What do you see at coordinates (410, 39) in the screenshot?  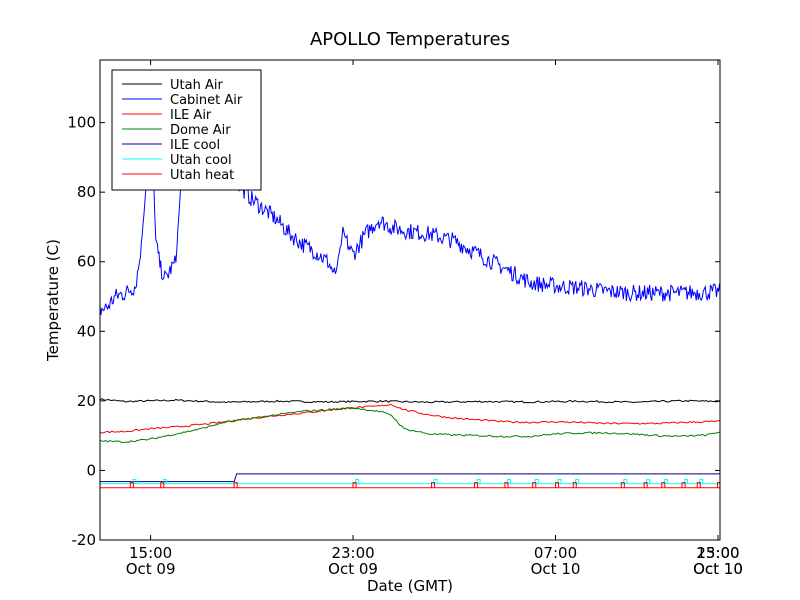 I see `chart-title: APOLLO Temperatures` at bounding box center [410, 39].